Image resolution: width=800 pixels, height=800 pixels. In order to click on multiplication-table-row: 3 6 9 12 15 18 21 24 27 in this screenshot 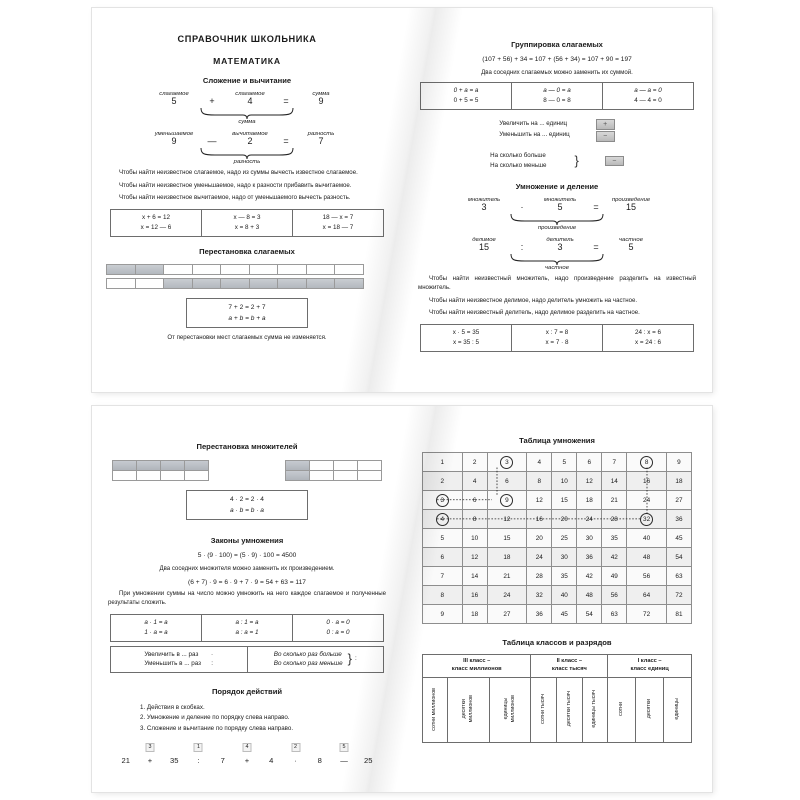, I will do `click(557, 500)`.